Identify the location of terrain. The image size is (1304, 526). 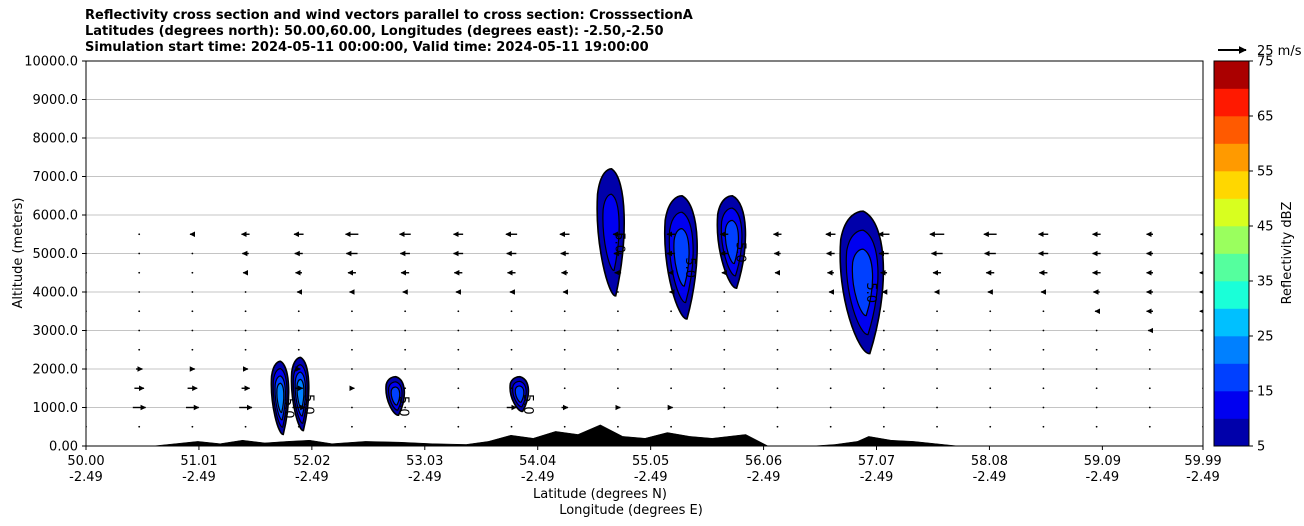
(644, 435).